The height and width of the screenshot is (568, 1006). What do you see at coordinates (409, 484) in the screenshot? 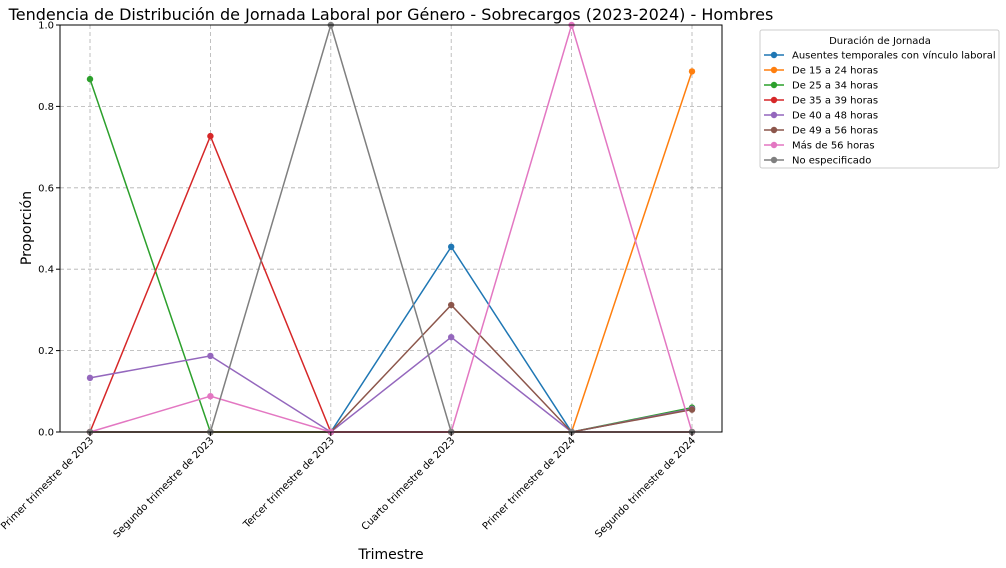
I see `x-tick-label: Cuarto trimestre de 2023` at bounding box center [409, 484].